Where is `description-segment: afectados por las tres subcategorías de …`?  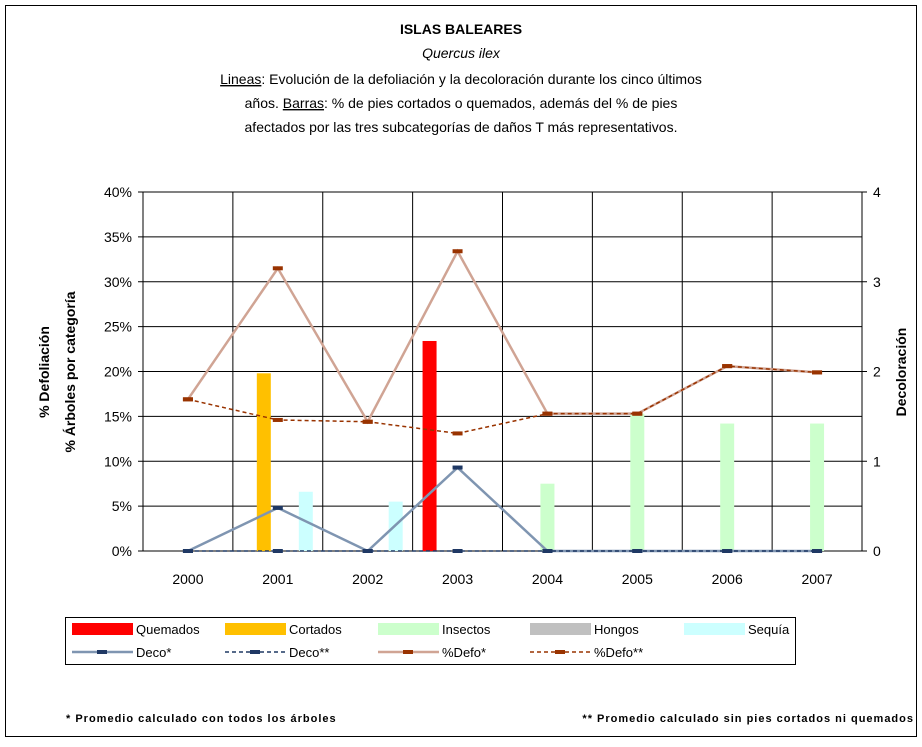
description-segment: afectados por las tres subcategorías de … is located at coordinates (461, 127).